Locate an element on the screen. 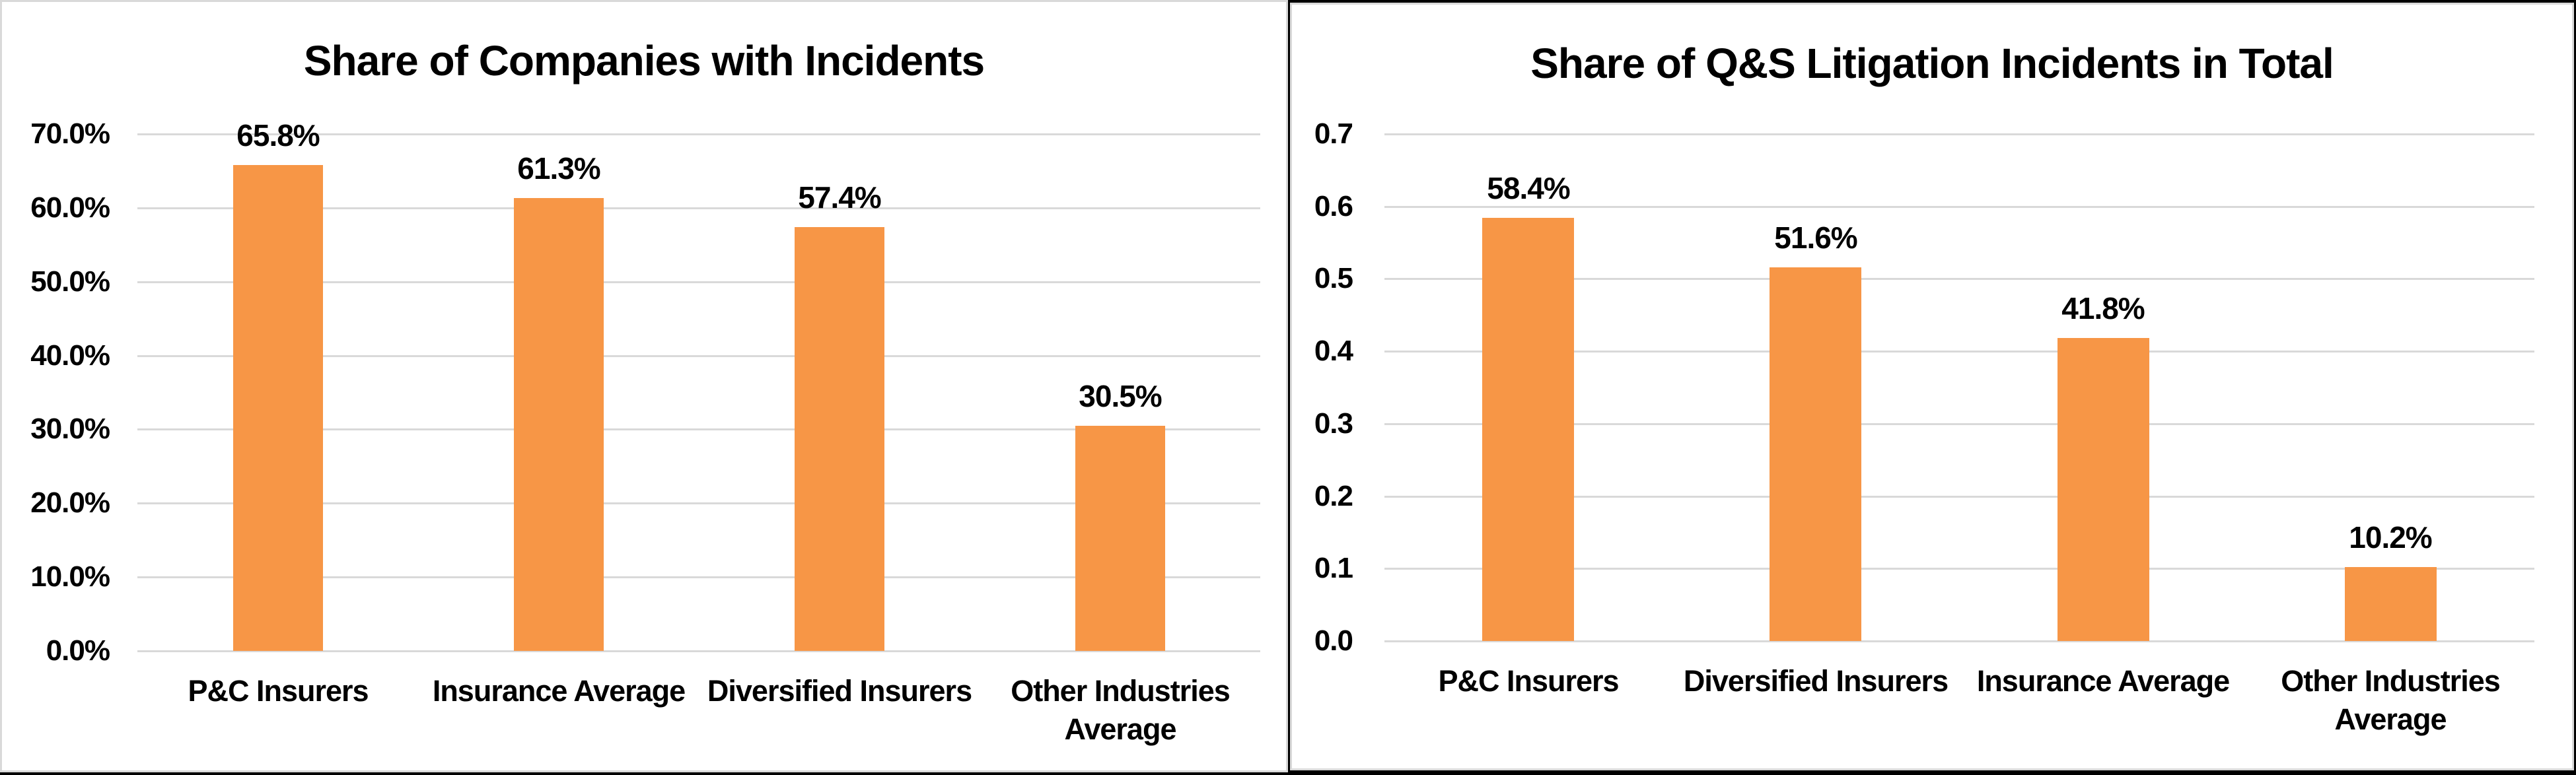 Image resolution: width=2576 pixels, height=775 pixels. y-axis-tick-label: 10.0% is located at coordinates (70, 576).